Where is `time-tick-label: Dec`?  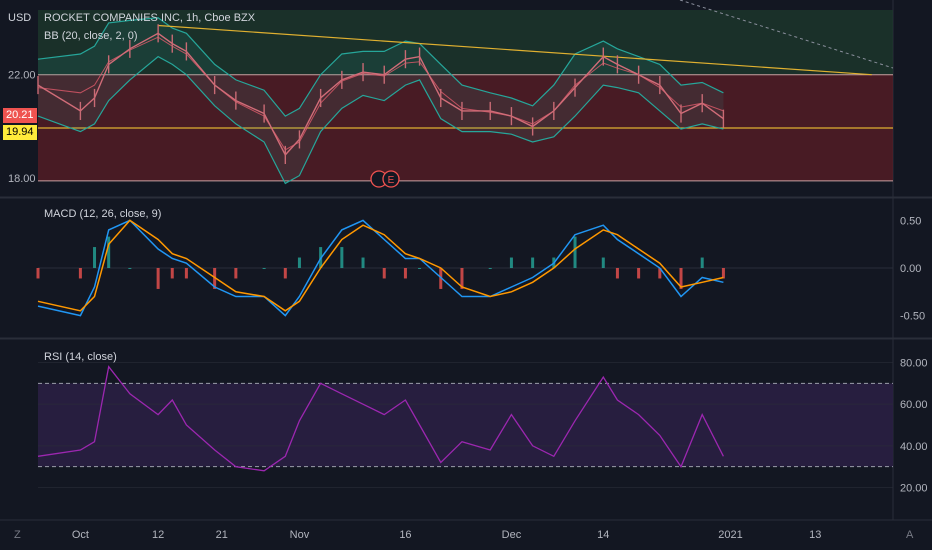
time-tick-label: Dec is located at coordinates (512, 535).